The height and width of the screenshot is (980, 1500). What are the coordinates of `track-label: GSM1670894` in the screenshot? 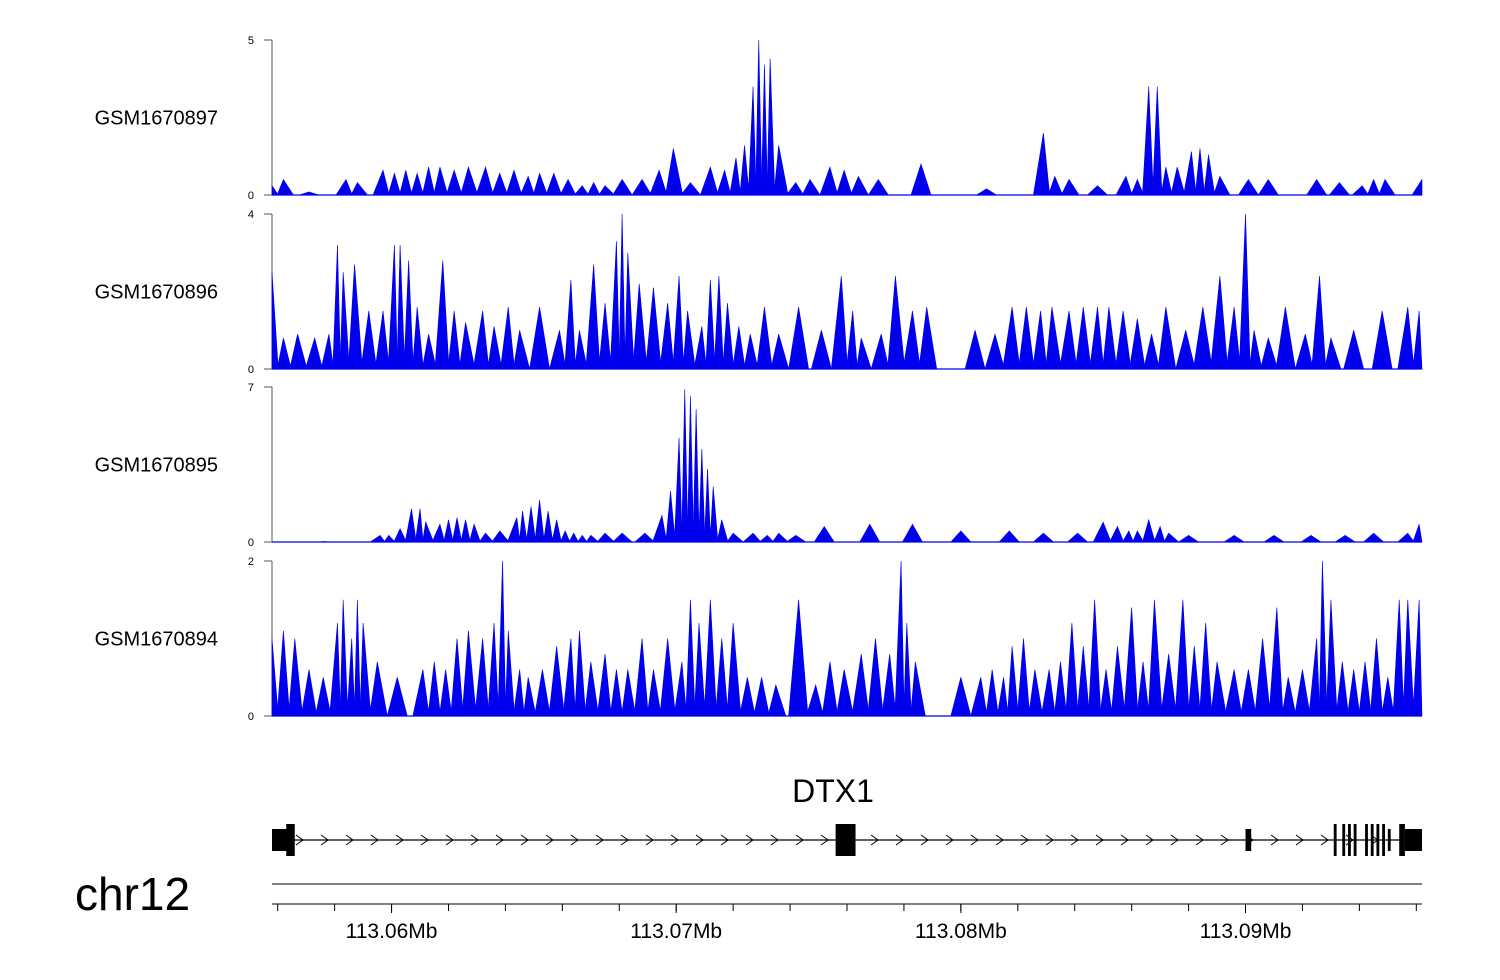 It's located at (156, 640).